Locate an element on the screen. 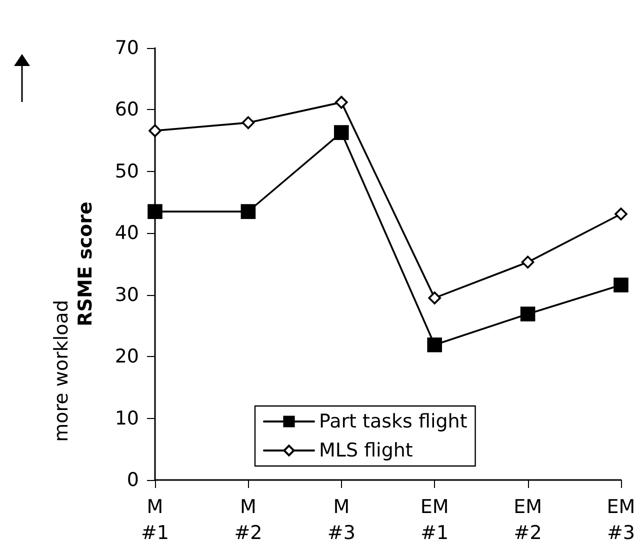 Image resolution: width=643 pixels, height=546 pixels. y-tick-label: 10 is located at coordinates (126, 418).